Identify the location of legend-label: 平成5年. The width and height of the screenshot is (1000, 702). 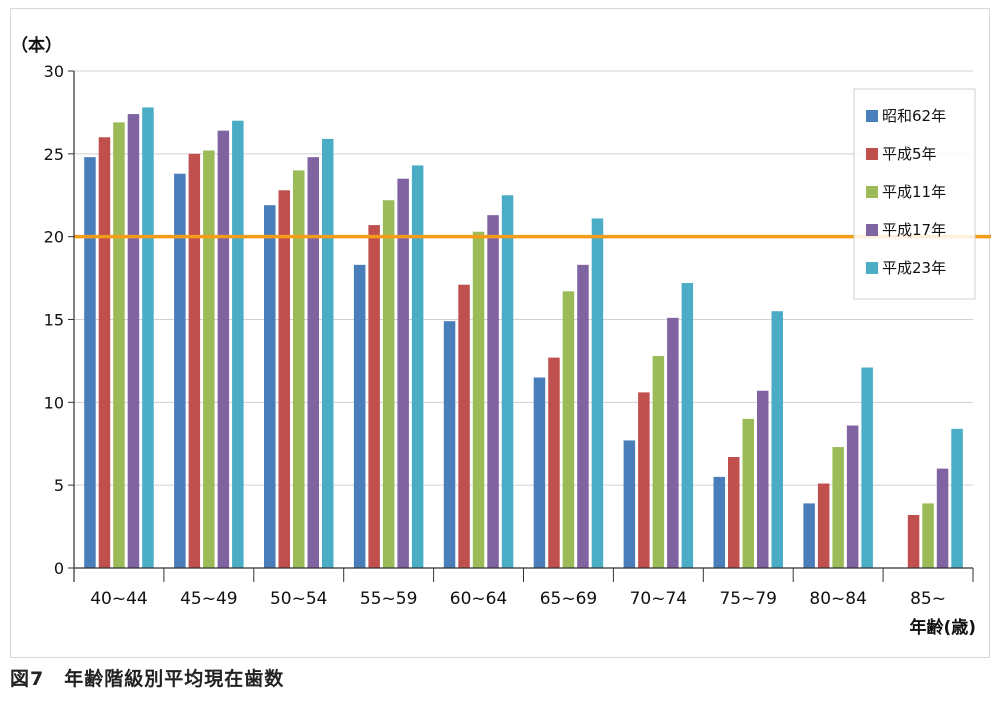
(909, 154).